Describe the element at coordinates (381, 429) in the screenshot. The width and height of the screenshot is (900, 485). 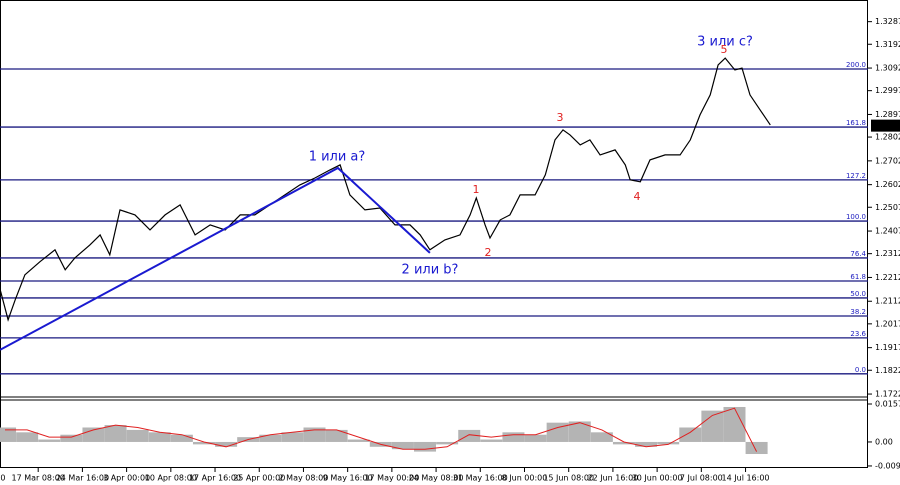
I see `signal-line` at that location.